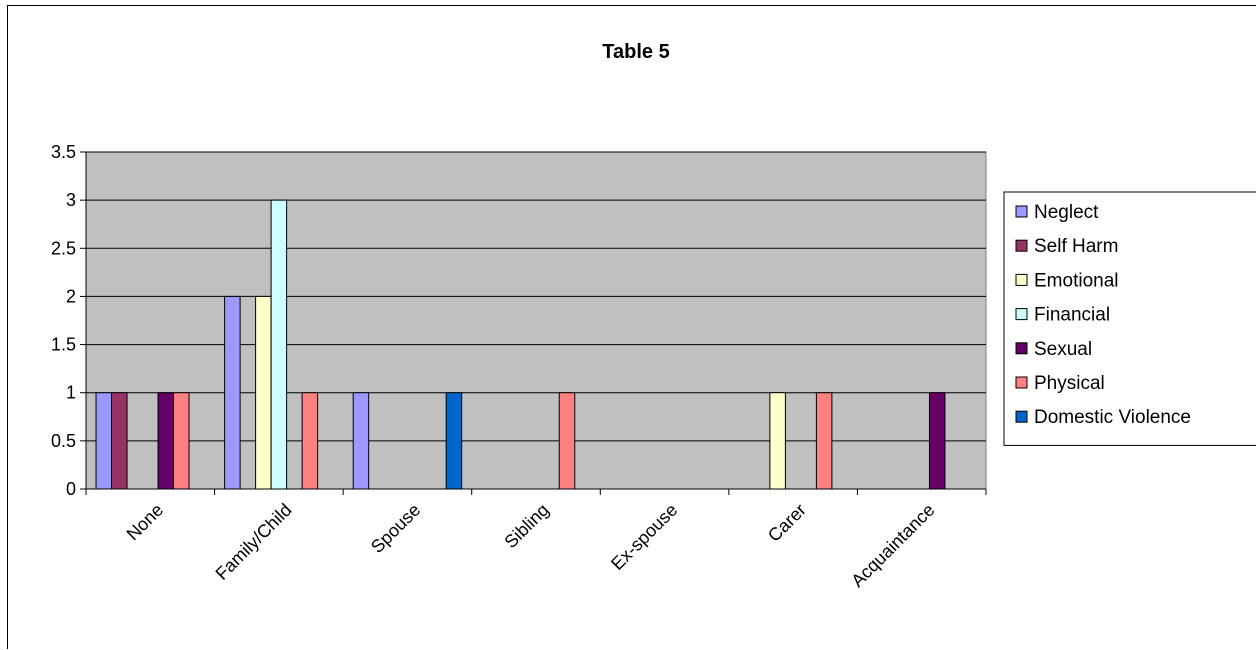 This screenshot has height=650, width=1256. What do you see at coordinates (1076, 280) in the screenshot?
I see `legend-label: Emotional` at bounding box center [1076, 280].